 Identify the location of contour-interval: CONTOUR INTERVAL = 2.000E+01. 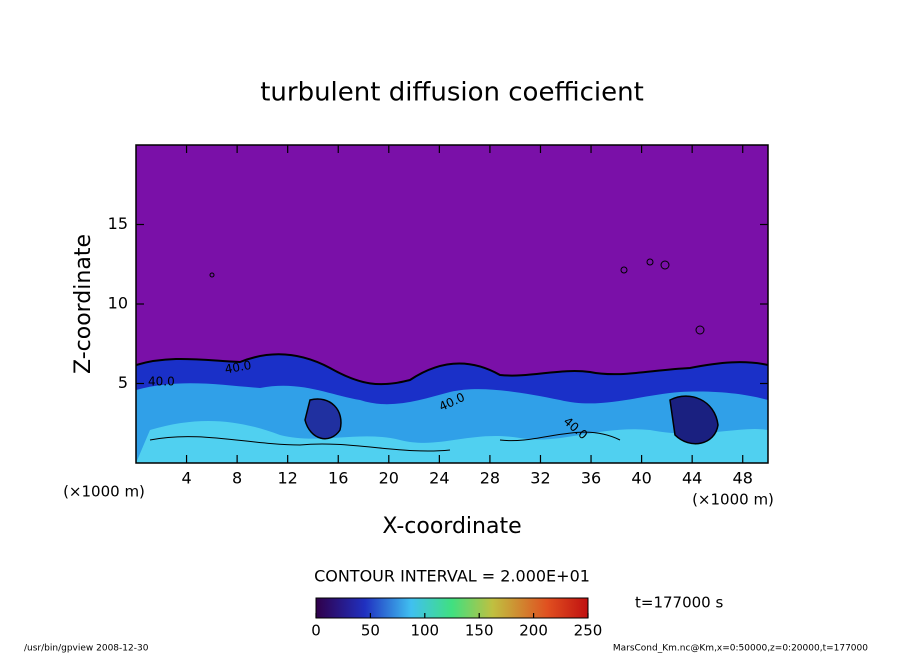
(452, 576).